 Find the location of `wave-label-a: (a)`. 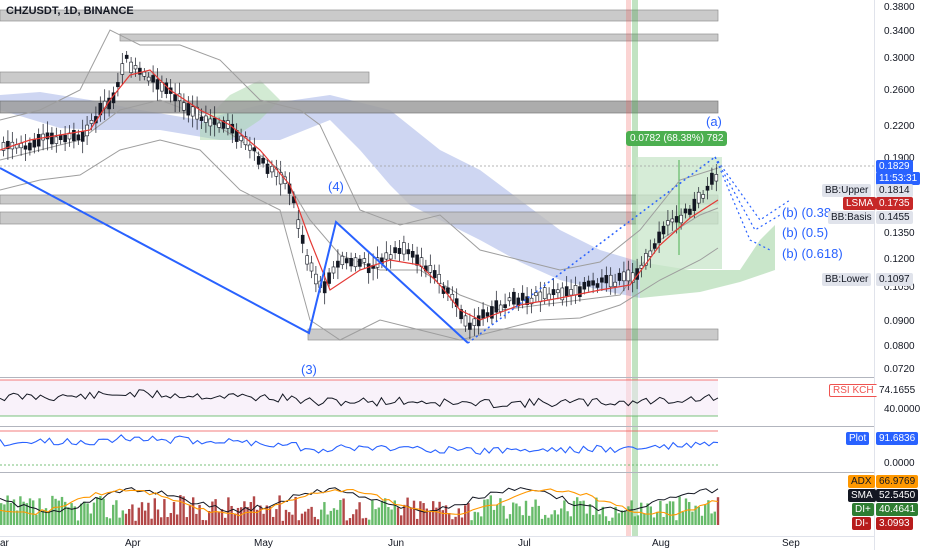

wave-label-a: (a) is located at coordinates (714, 121).